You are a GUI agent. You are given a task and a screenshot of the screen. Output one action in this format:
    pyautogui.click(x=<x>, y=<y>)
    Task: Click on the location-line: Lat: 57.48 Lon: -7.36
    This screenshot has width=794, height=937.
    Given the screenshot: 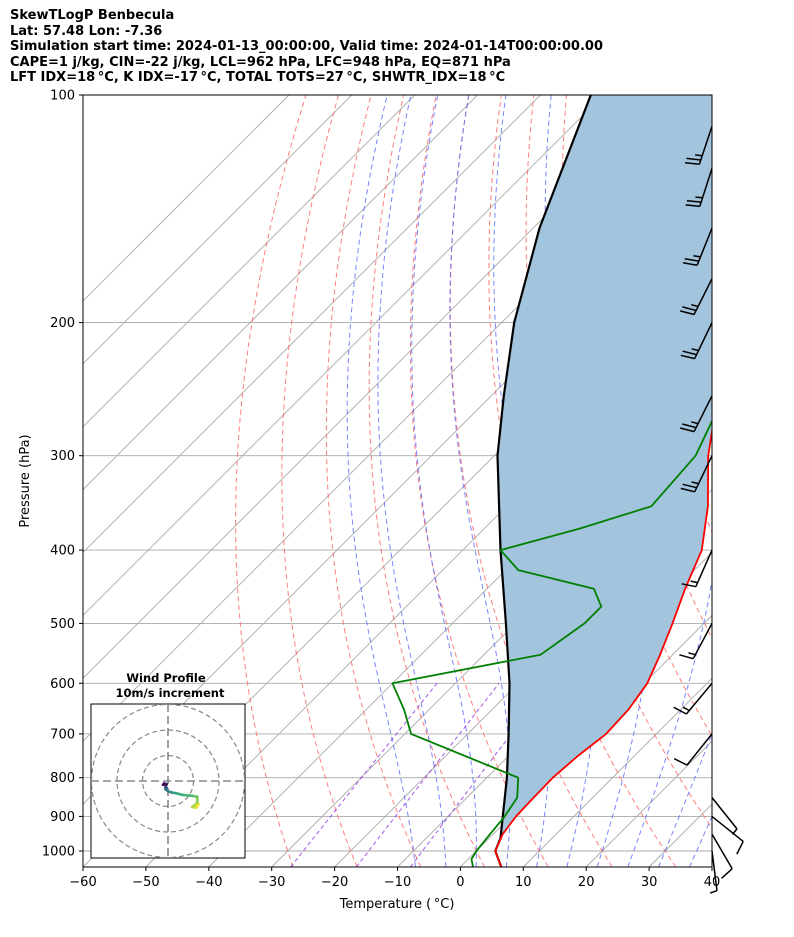 What is the action you would take?
    pyautogui.click(x=86, y=31)
    